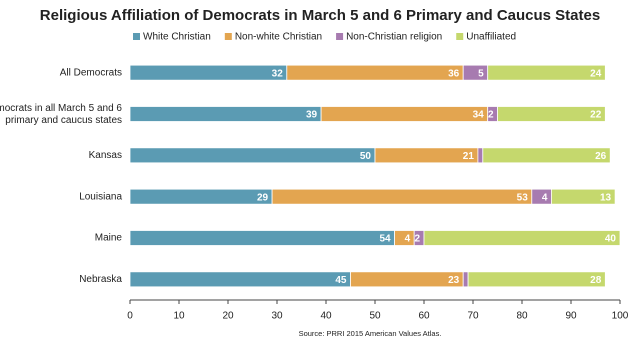 Image resolution: width=640 pixels, height=341 pixels. I want to click on data-label: 34, so click(479, 115).